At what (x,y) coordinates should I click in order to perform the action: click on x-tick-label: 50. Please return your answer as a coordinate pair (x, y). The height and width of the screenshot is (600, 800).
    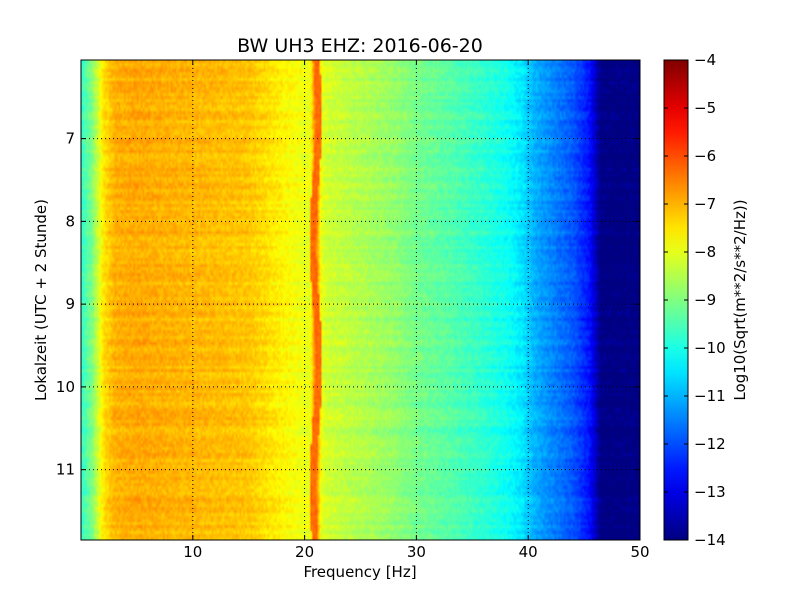
    Looking at the image, I should click on (639, 552).